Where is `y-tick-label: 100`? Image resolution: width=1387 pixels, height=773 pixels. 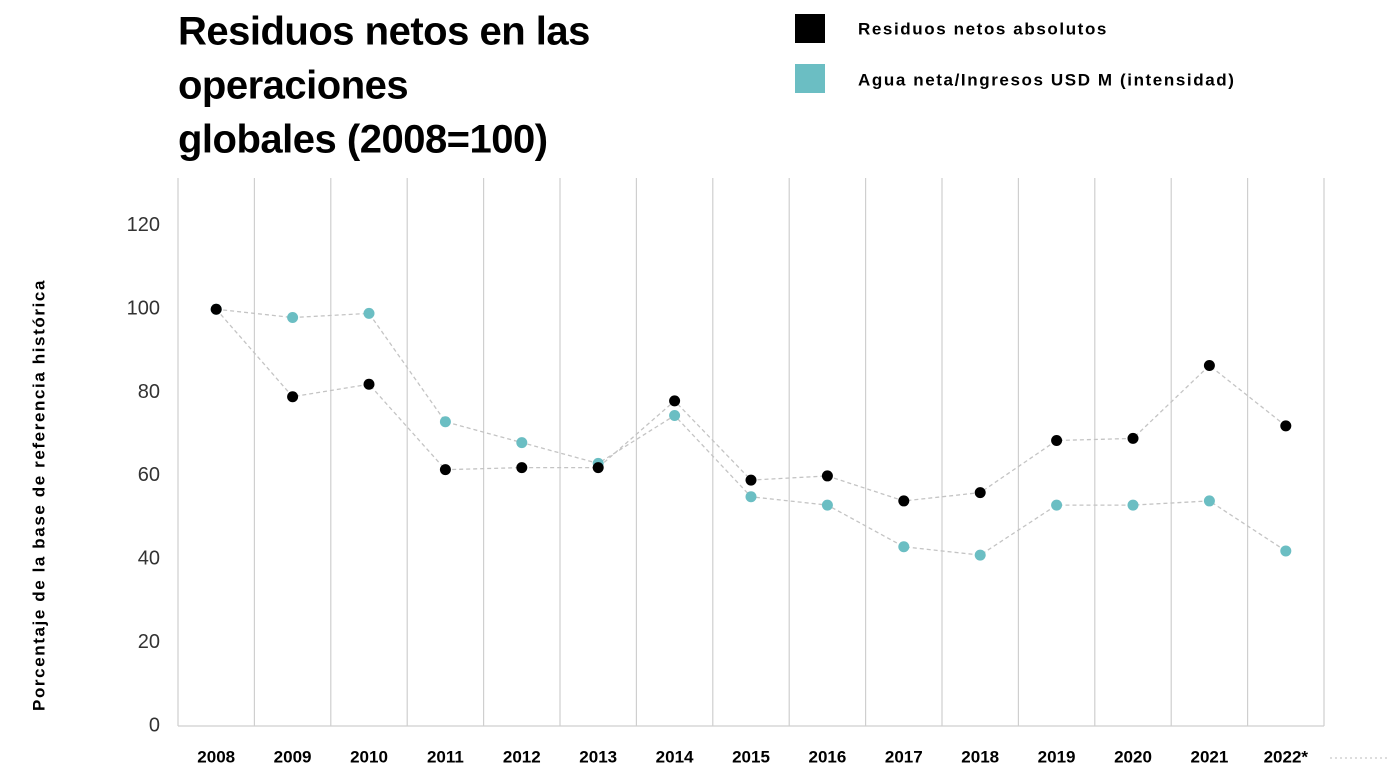 y-tick-label: 100 is located at coordinates (143, 308).